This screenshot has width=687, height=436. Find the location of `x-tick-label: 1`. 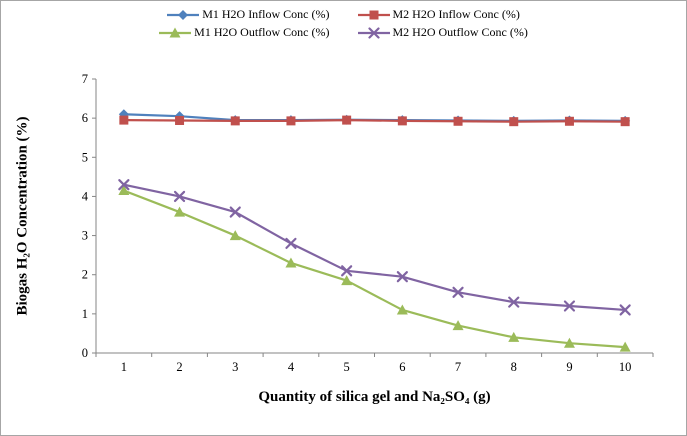

x-tick-label: 1 is located at coordinates (124, 367).